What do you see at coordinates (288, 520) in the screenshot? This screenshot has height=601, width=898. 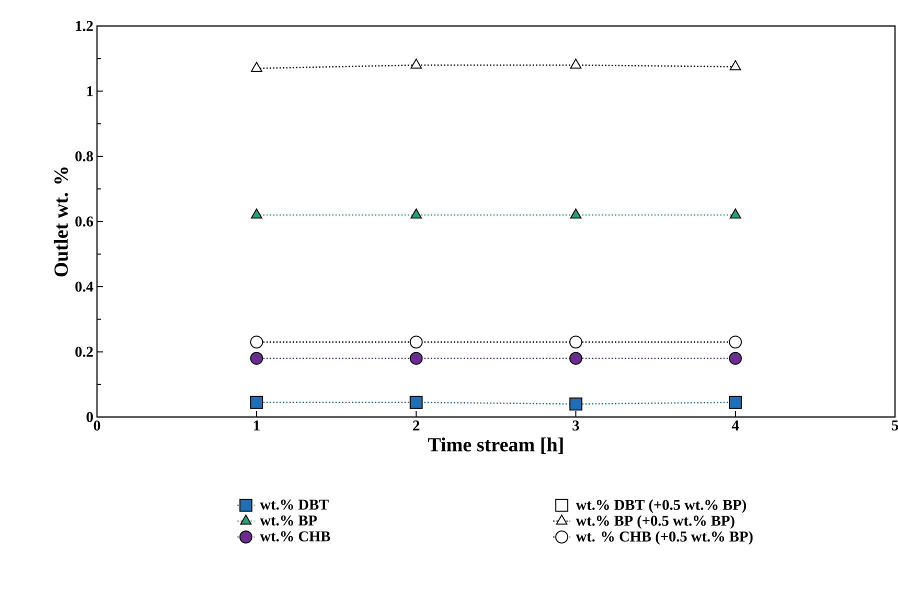 I see `legend-label: wt.% BP` at bounding box center [288, 520].